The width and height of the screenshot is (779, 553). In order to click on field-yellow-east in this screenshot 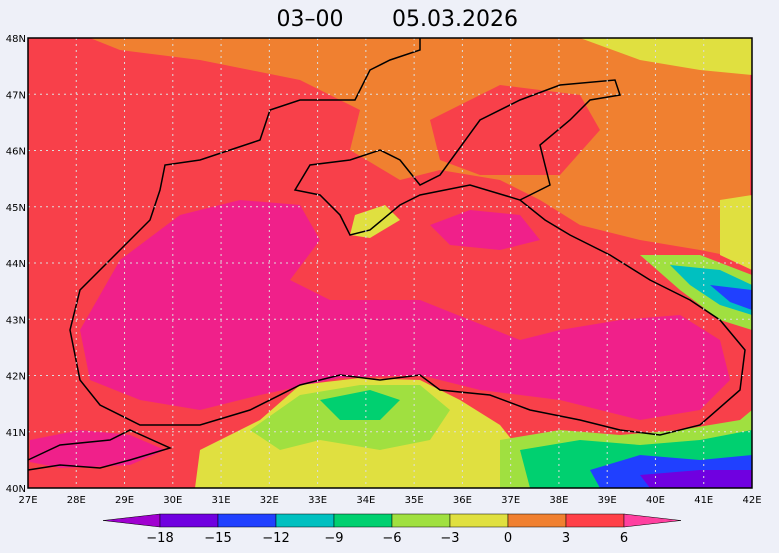, I will do `click(736, 232)`.